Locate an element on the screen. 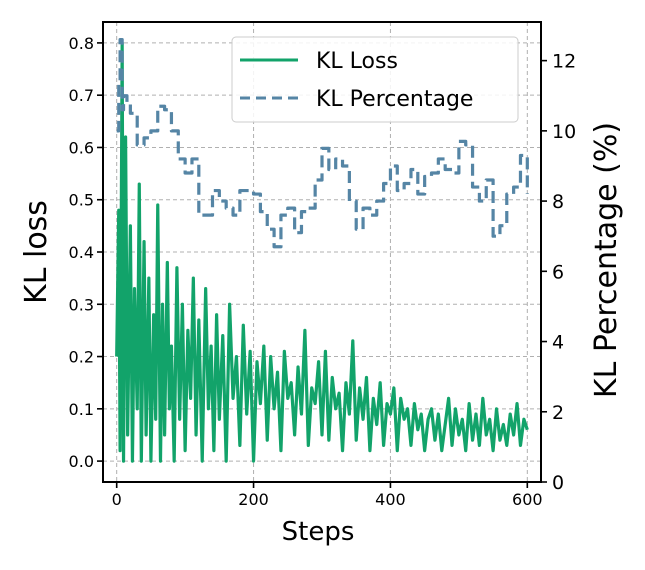 The height and width of the screenshot is (570, 645). x-tick-label: 600 is located at coordinates (527, 499).